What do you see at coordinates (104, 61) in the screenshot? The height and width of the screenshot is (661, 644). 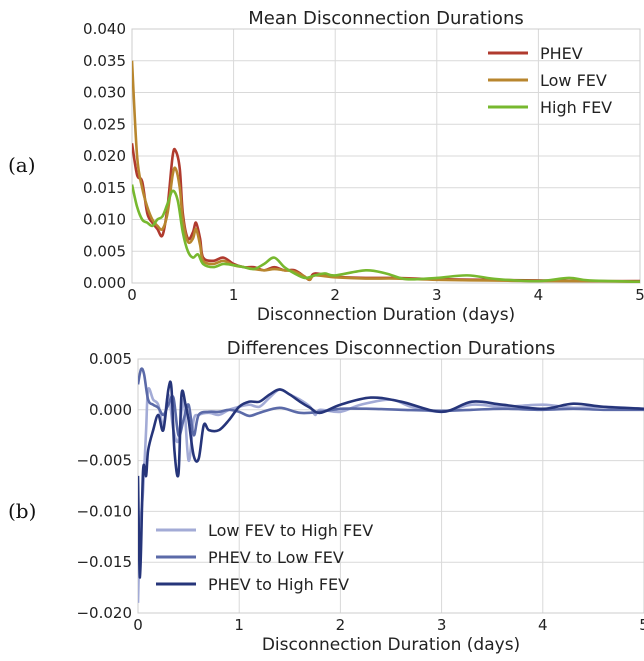 I see `y-tick-label: 0.035` at bounding box center [104, 61].